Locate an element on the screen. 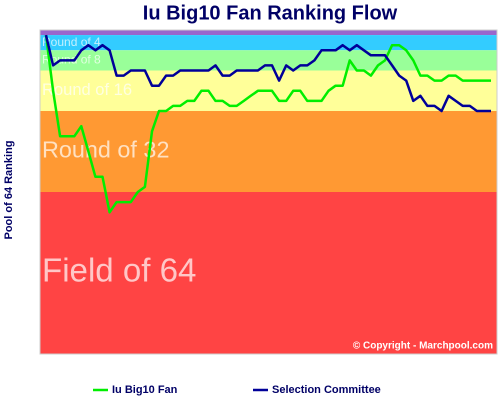  band-label: Round of 16 is located at coordinates (87, 89).